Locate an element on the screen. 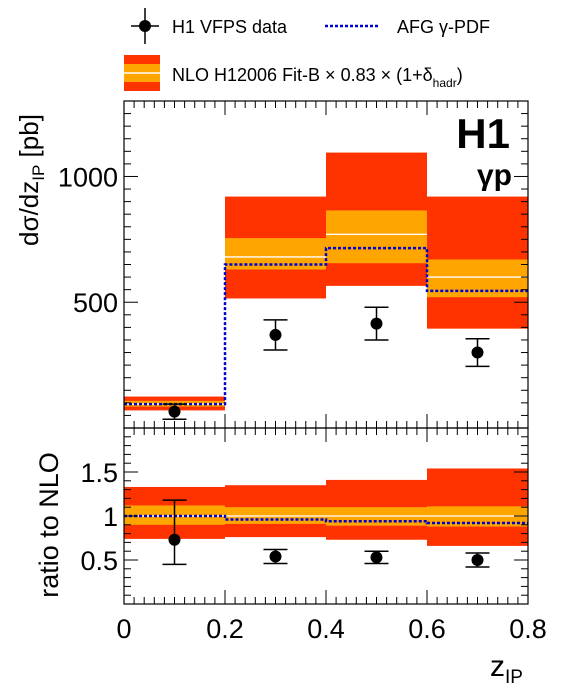 The image size is (567, 692). ratio-y-tick-label: 1.5 is located at coordinates (99, 473).